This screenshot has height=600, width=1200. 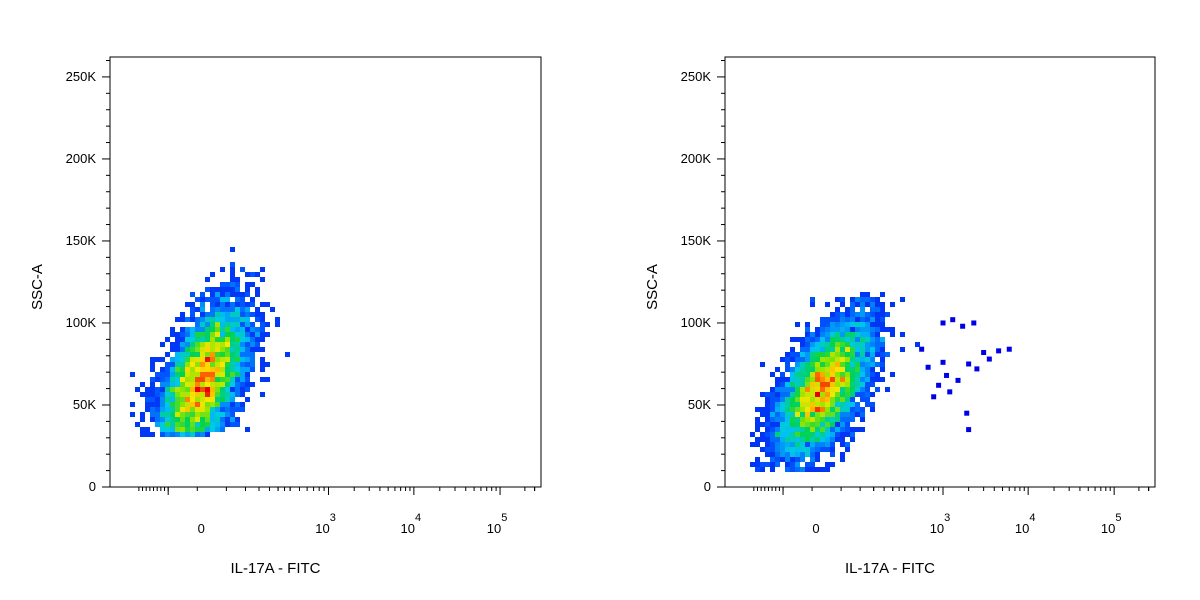 What do you see at coordinates (815, 528) in the screenshot?
I see `x-tick-label: 0` at bounding box center [815, 528].